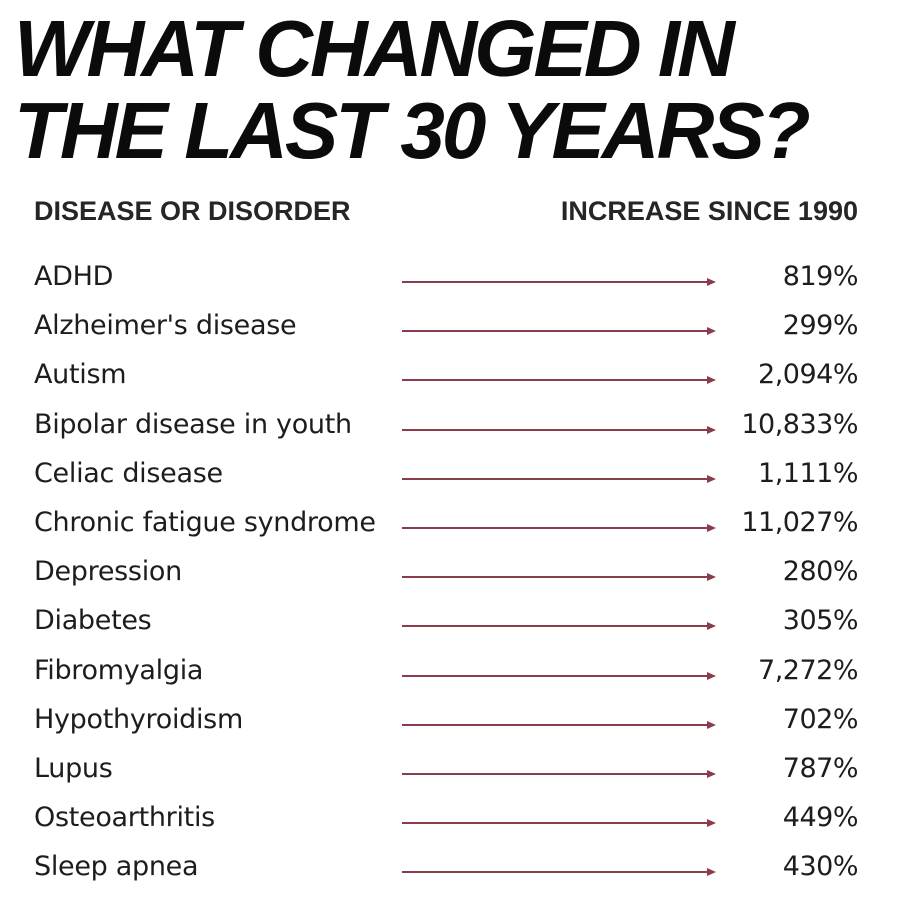 The height and width of the screenshot is (899, 900). Describe the element at coordinates (799, 424) in the screenshot. I see `increase-value: 10,833%` at that location.